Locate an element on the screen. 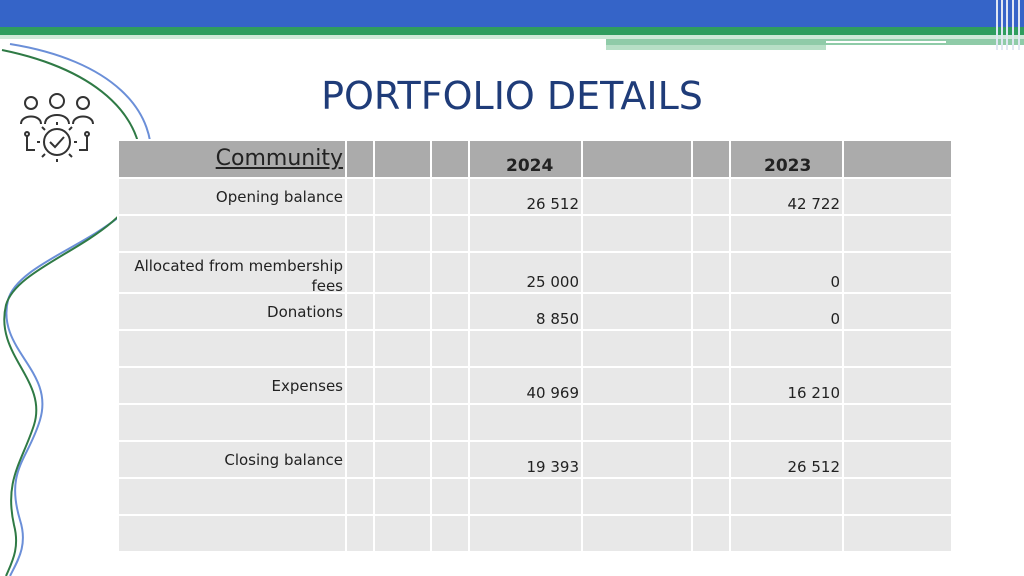 The width and height of the screenshot is (1024, 576). header-year-2023: 2023 is located at coordinates (788, 166).